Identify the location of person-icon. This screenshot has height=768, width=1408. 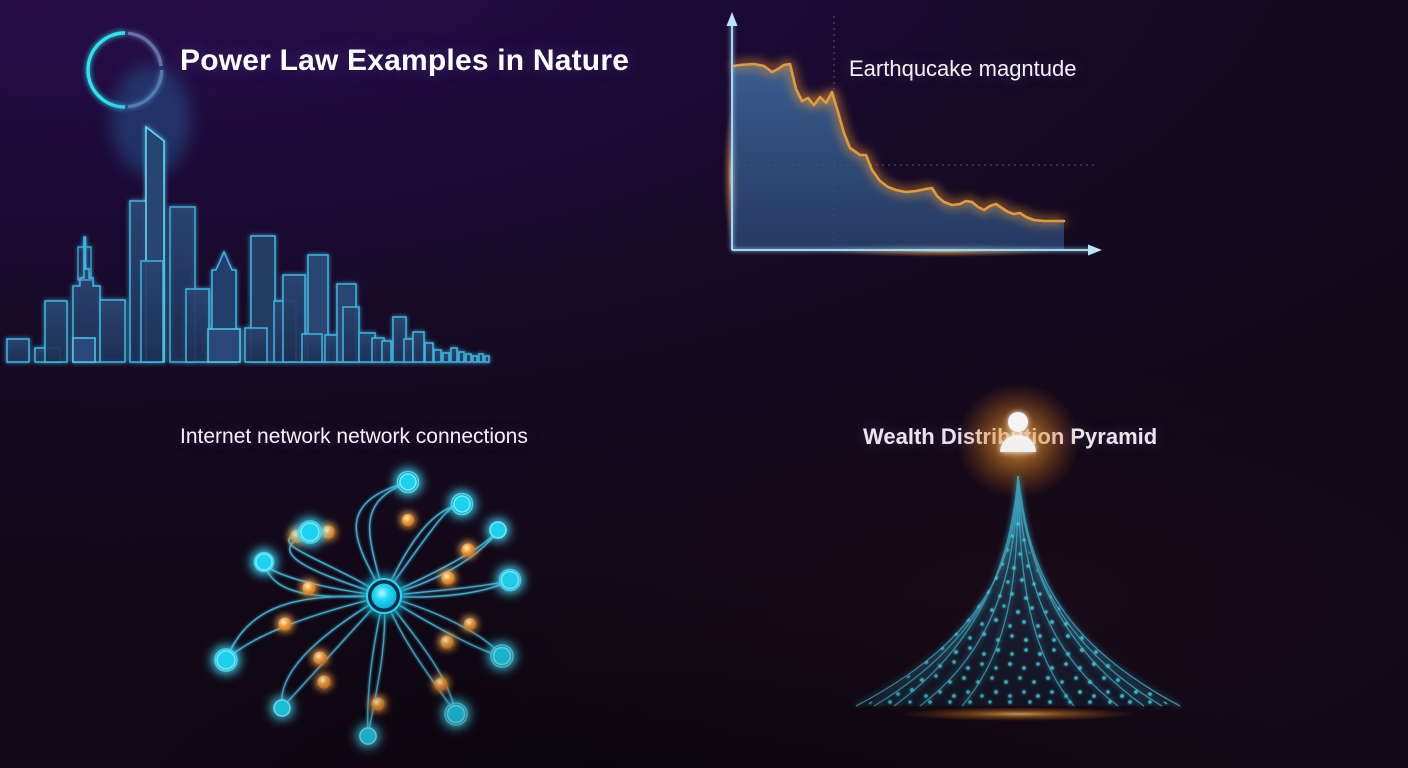
(1018, 432).